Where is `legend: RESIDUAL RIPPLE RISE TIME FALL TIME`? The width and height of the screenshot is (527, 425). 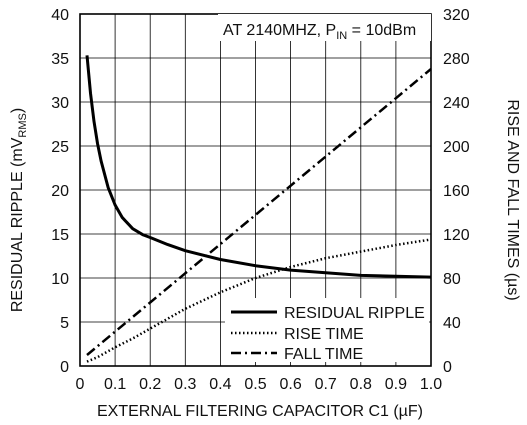
legend: RESIDUAL RIPPLE RISE TIME FALL TIME is located at coordinates (328, 334).